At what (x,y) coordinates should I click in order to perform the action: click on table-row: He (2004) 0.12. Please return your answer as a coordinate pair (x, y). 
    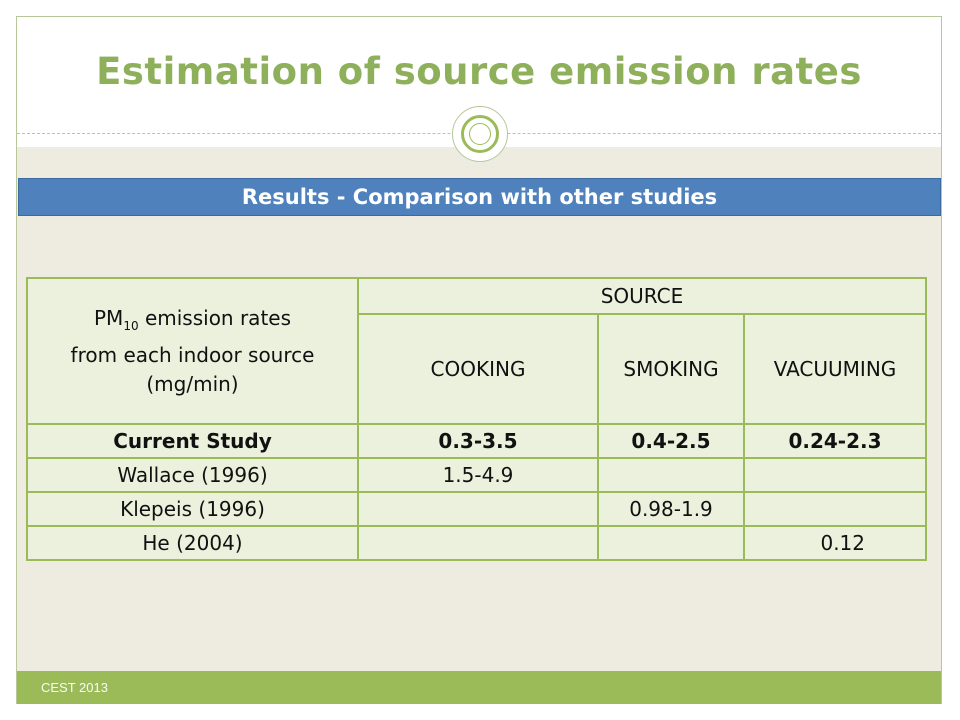
    Looking at the image, I should click on (476, 543).